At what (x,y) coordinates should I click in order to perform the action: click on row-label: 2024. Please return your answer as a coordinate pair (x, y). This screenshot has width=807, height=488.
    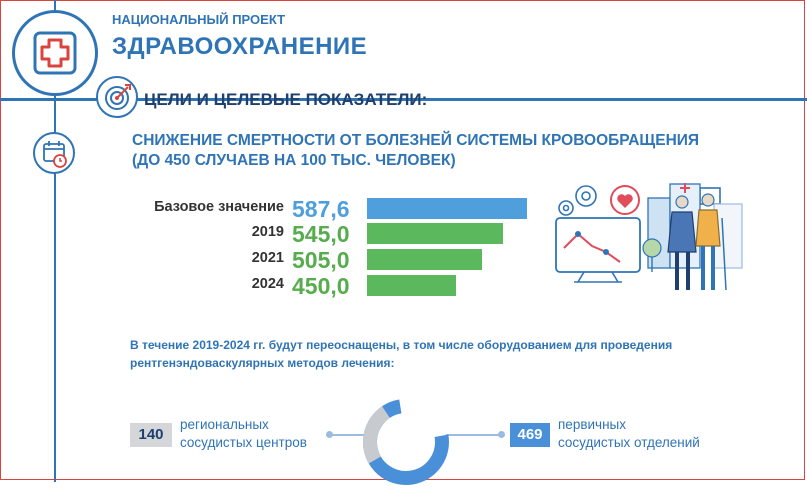
    Looking at the image, I should click on (267, 284).